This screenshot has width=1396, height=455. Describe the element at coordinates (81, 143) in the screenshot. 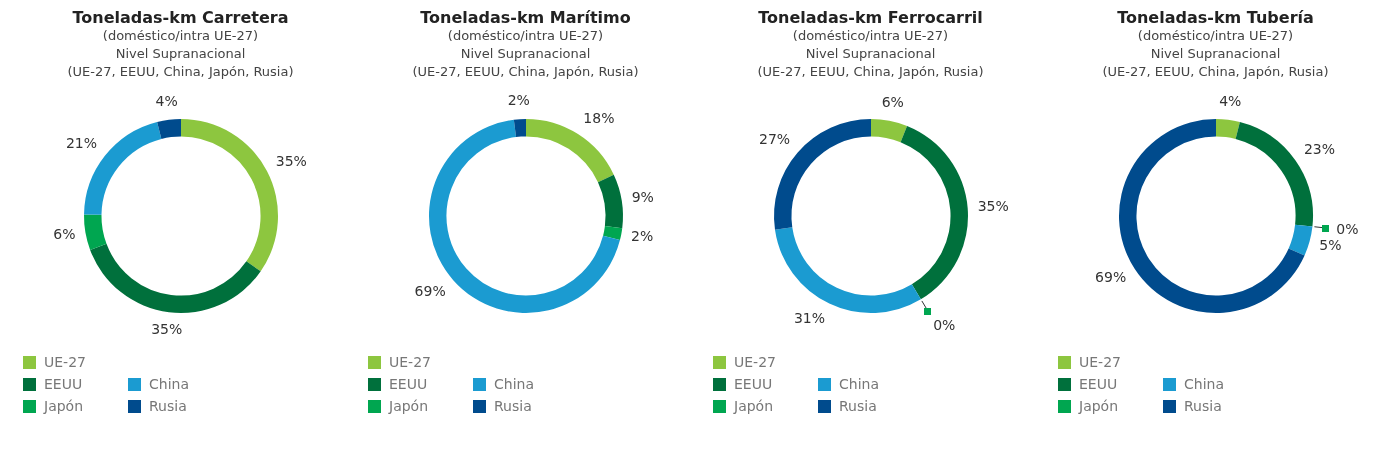

I see `data-label: 21%` at that location.